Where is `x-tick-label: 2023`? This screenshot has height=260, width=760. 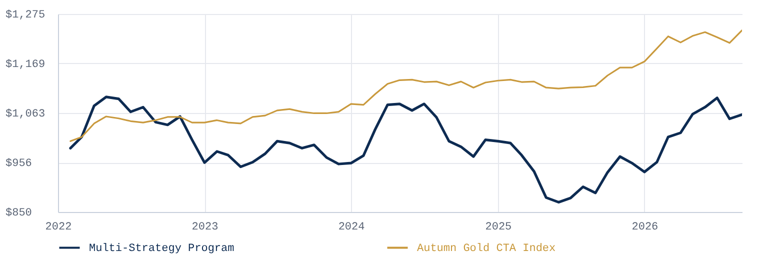
x-tick-label: 2023 is located at coordinates (205, 228).